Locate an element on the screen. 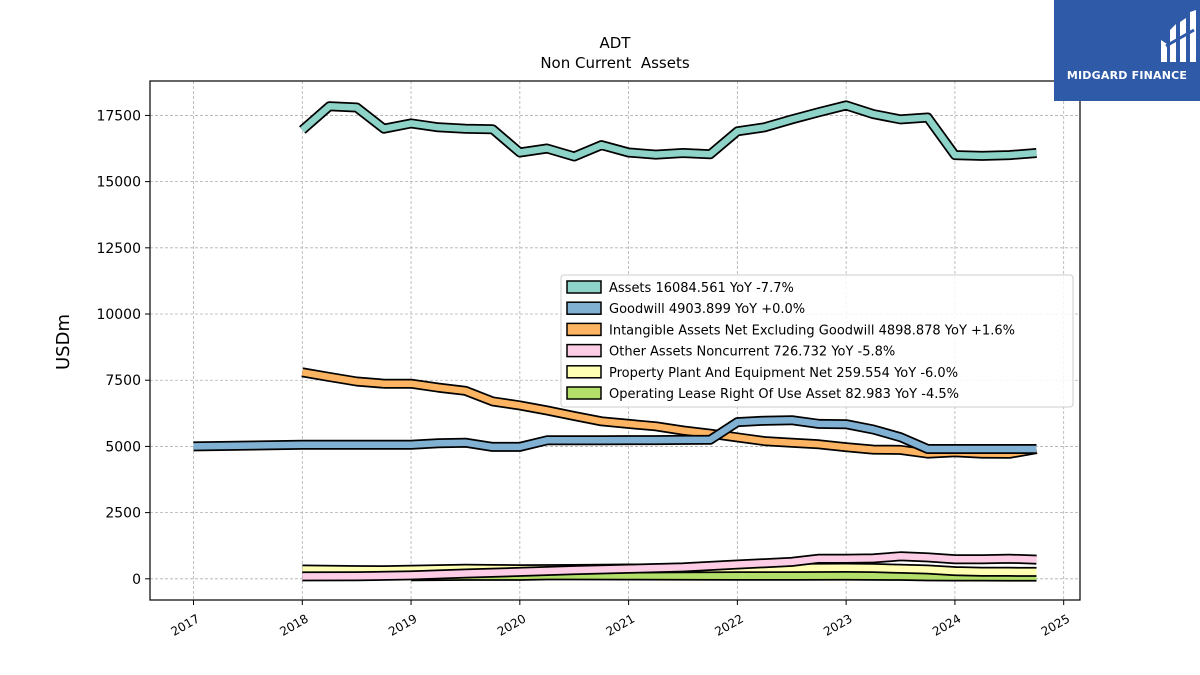 The height and width of the screenshot is (675, 1200). x-tick-label: 2022 is located at coordinates (728, 624).